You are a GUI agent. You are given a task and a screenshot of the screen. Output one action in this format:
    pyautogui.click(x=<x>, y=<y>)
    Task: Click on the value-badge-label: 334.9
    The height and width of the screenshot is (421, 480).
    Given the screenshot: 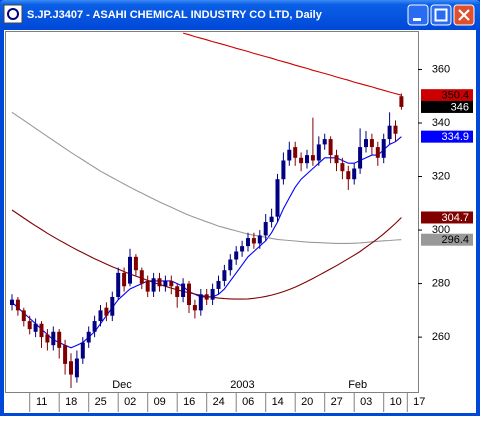 What is the action you would take?
    pyautogui.click(x=455, y=137)
    